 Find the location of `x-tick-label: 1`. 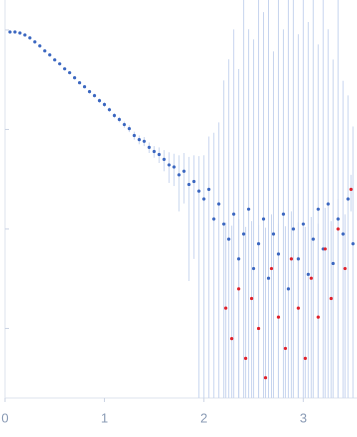

x-tick-label: 1 is located at coordinates (104, 417).